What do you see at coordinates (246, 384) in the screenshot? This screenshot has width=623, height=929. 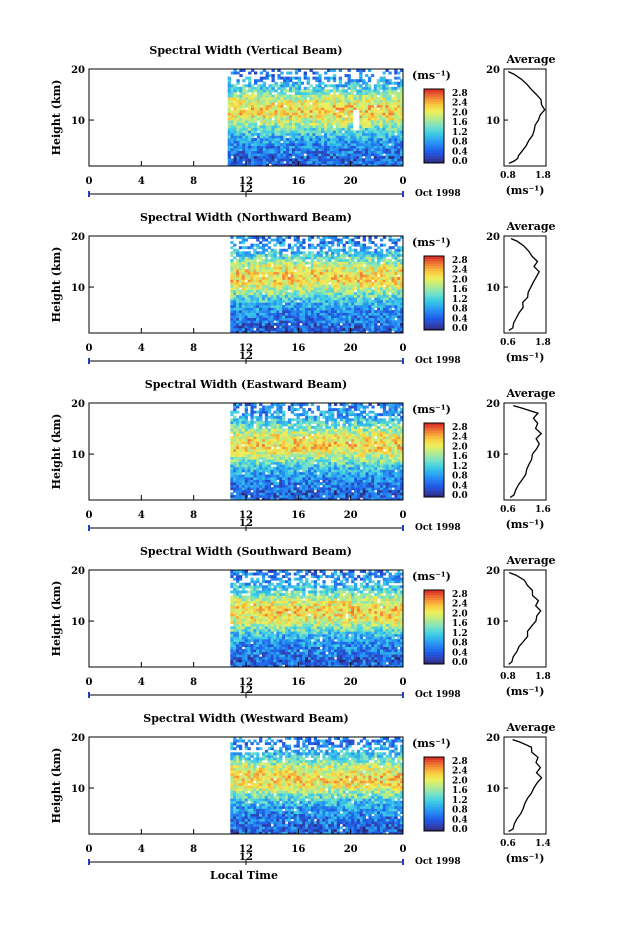 I see `panel-title: Spectral Width (Eastward Beam)` at bounding box center [246, 384].